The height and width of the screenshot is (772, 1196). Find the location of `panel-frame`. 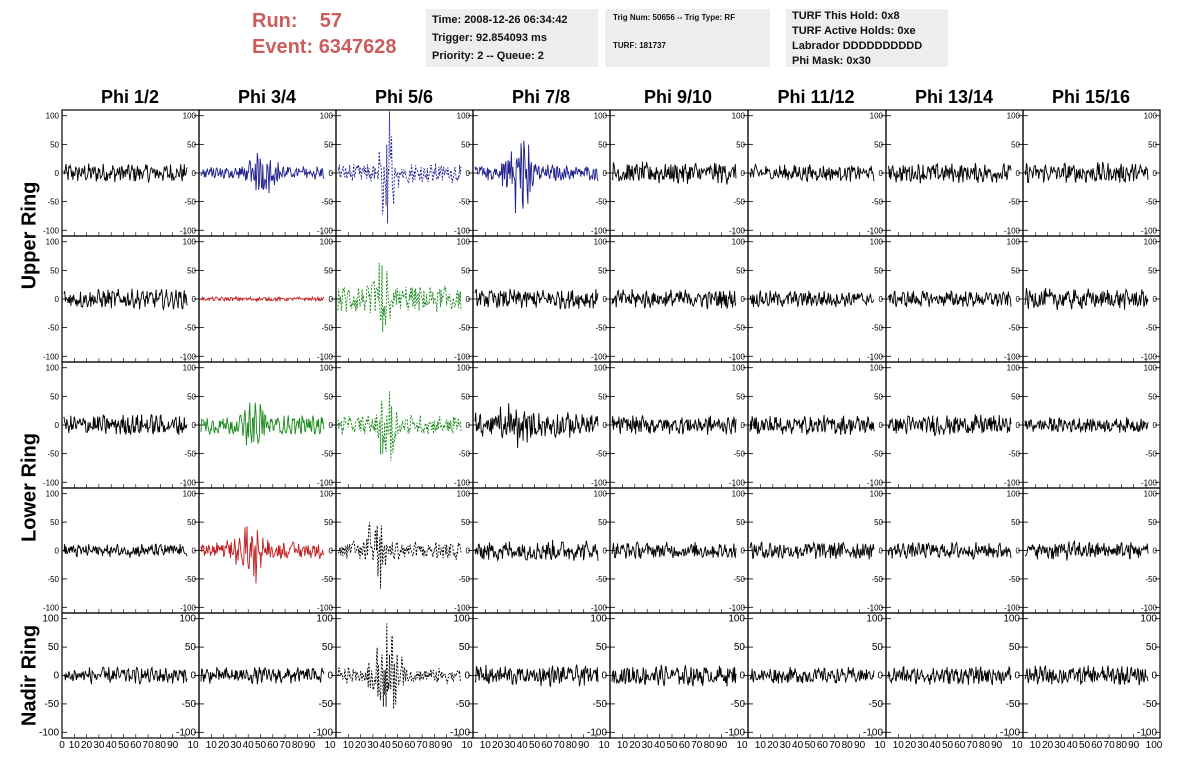

panel-frame is located at coordinates (404, 425).